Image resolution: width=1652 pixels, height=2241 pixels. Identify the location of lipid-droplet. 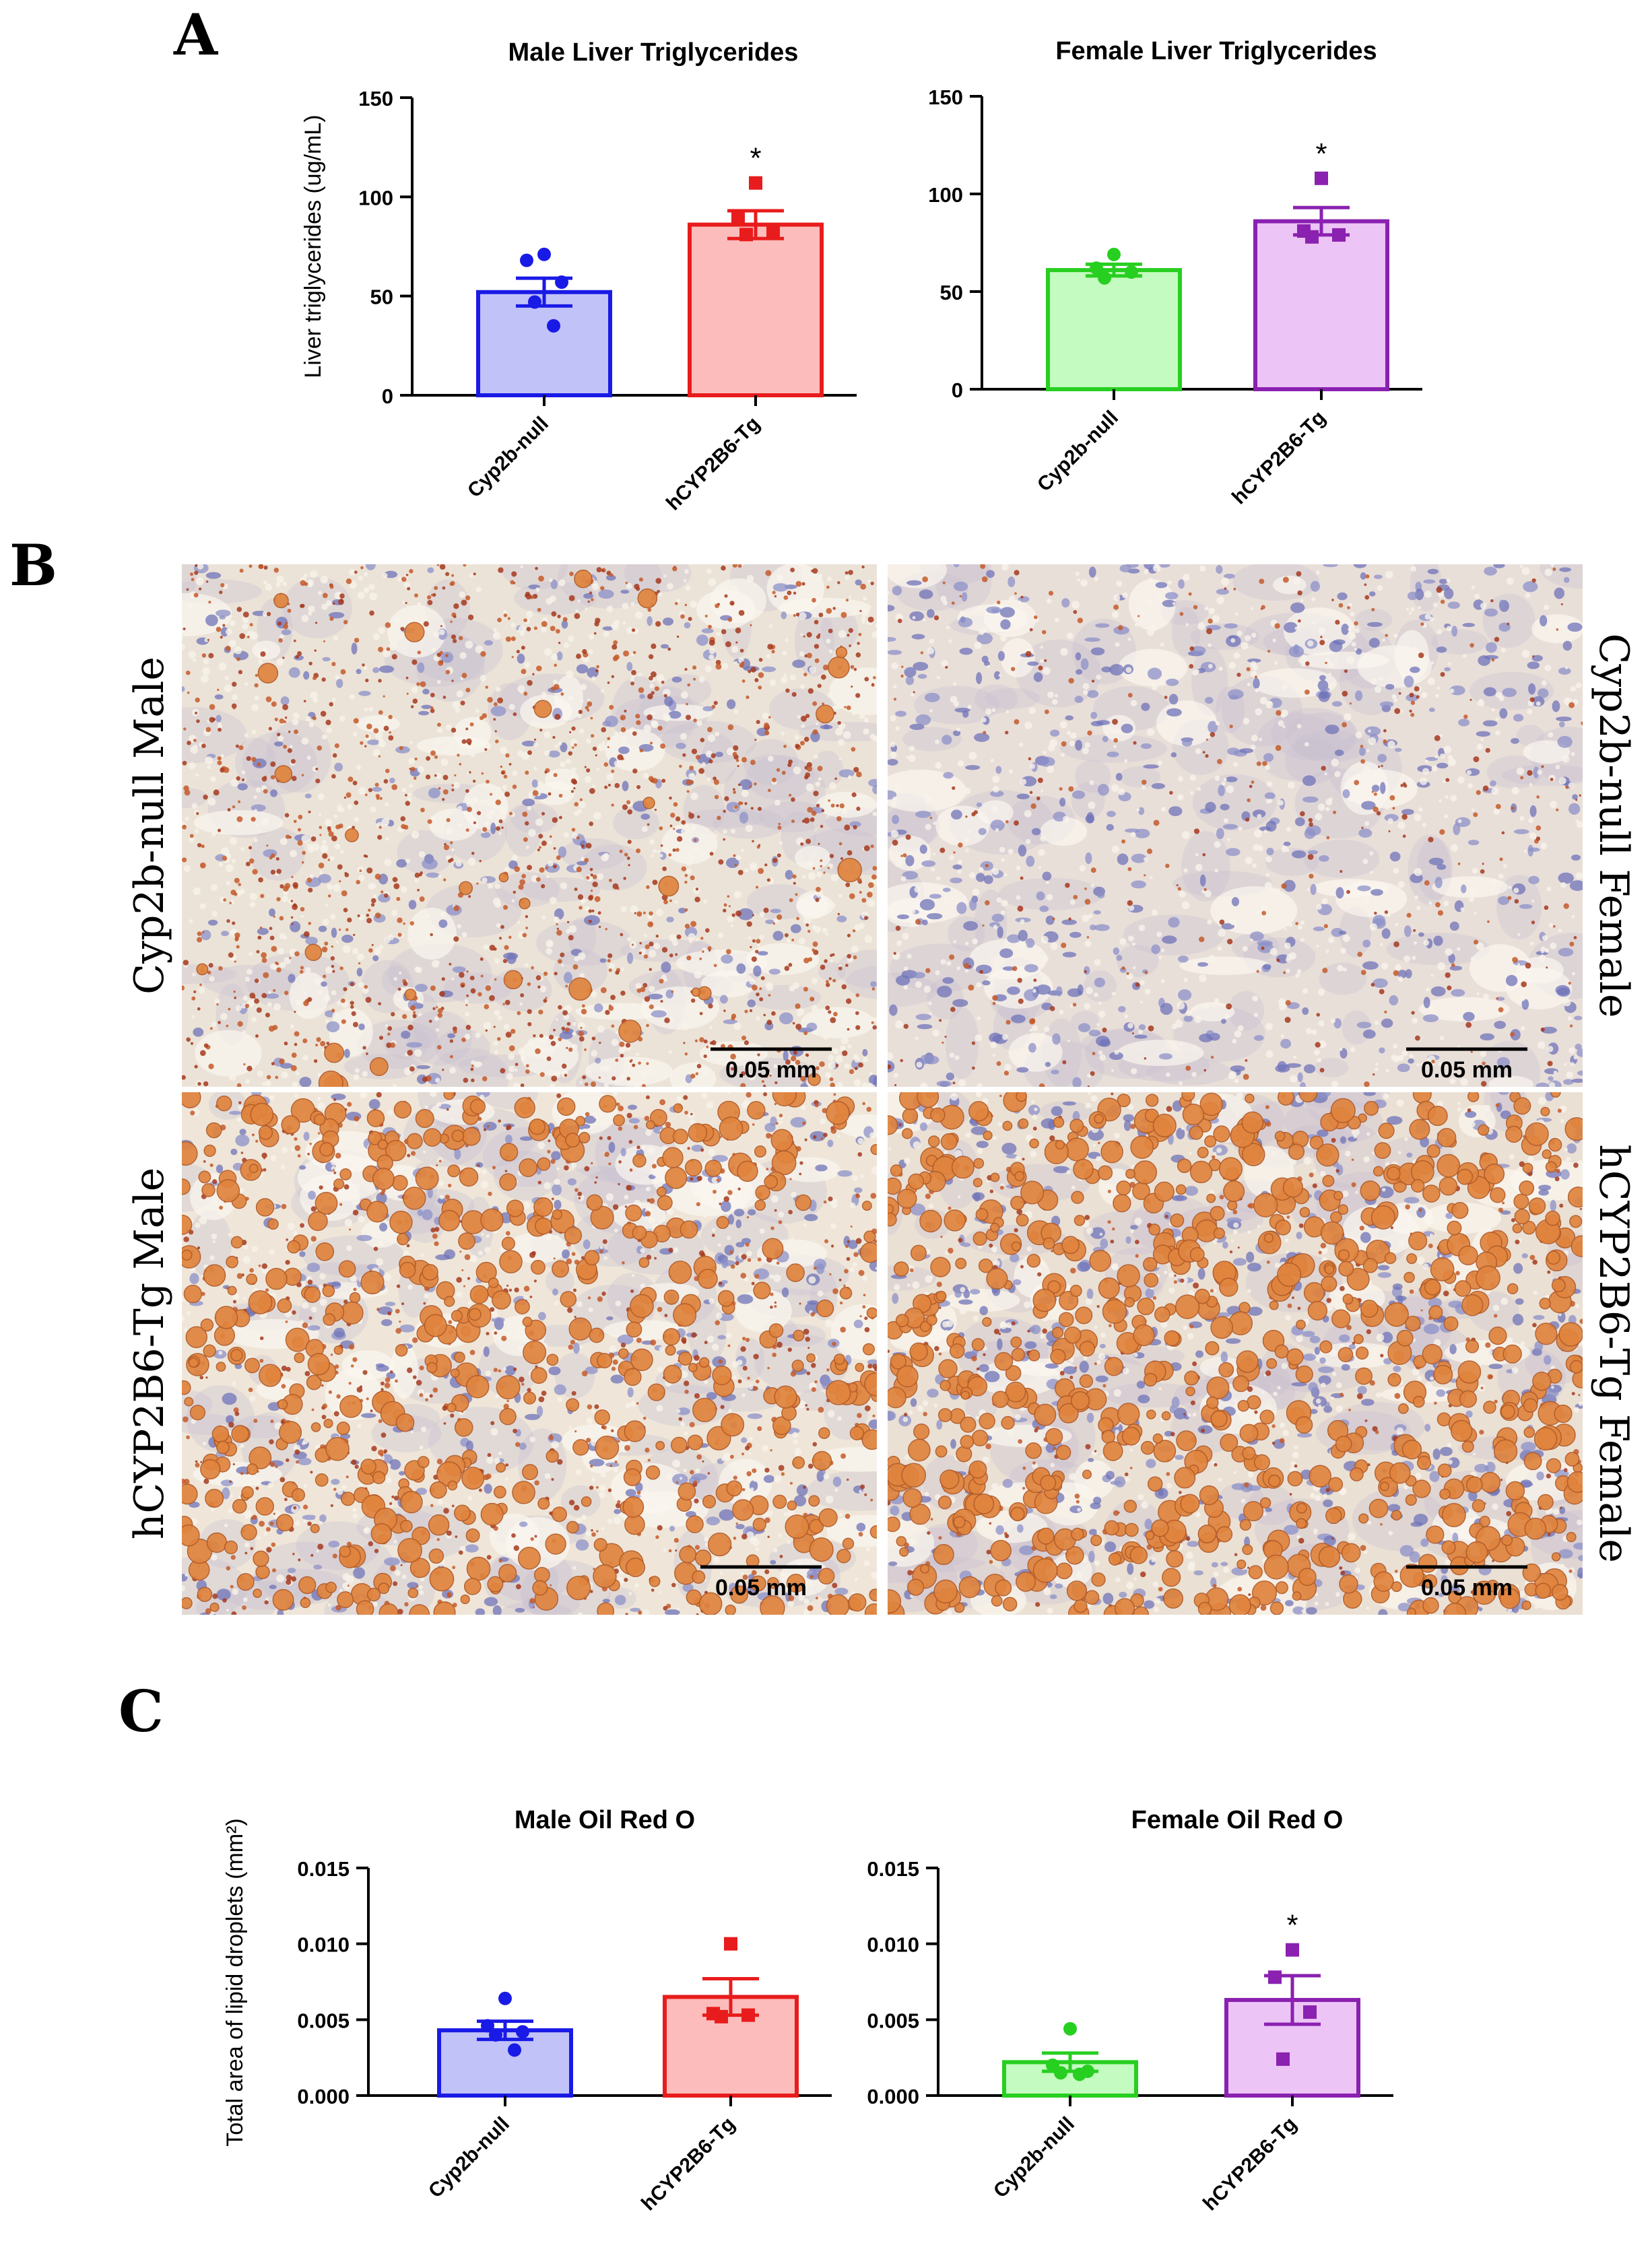
(334, 1053).